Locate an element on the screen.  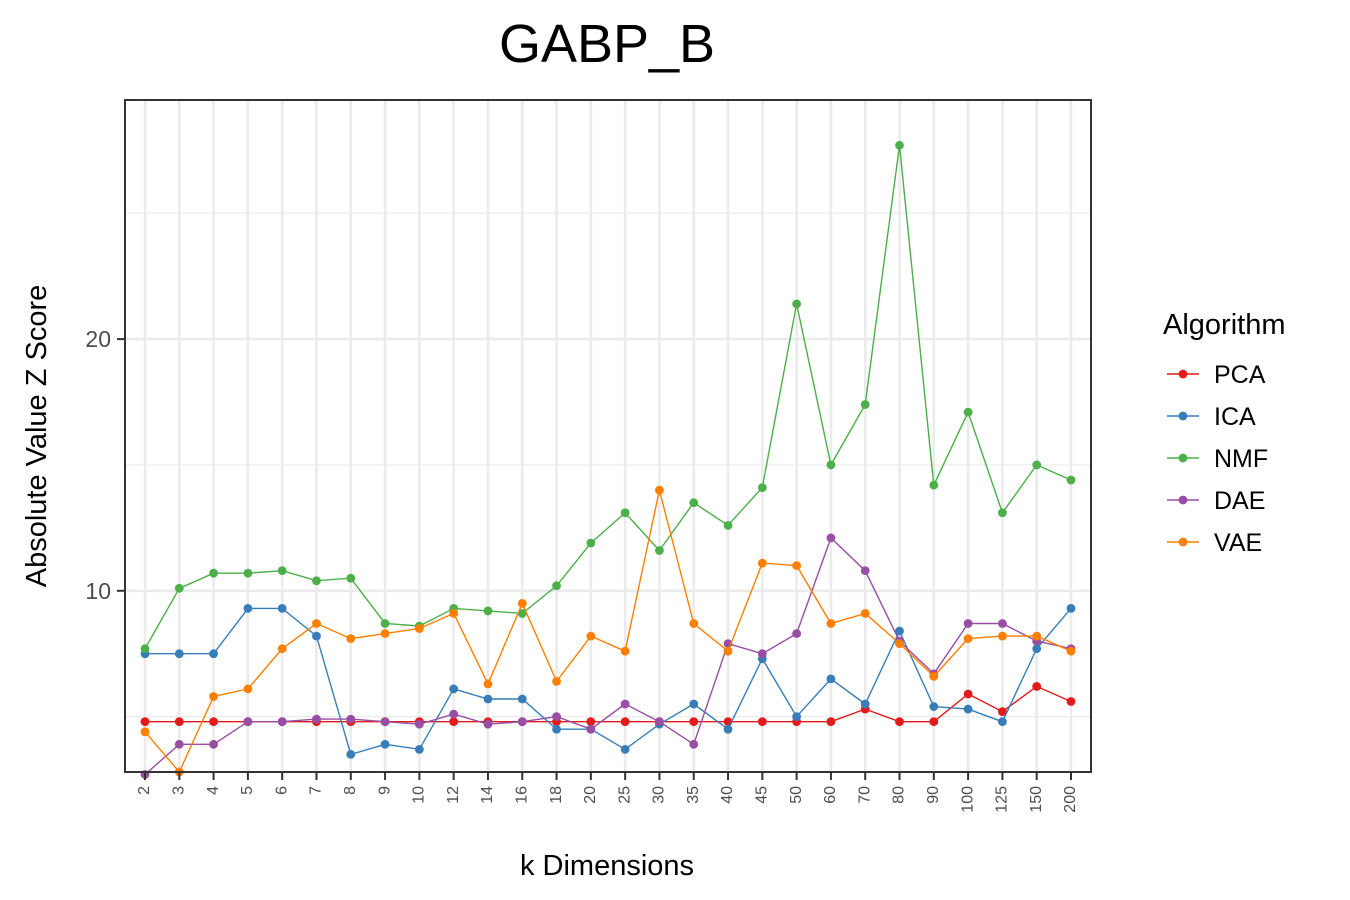
x-tick-label: 25 is located at coordinates (624, 795).